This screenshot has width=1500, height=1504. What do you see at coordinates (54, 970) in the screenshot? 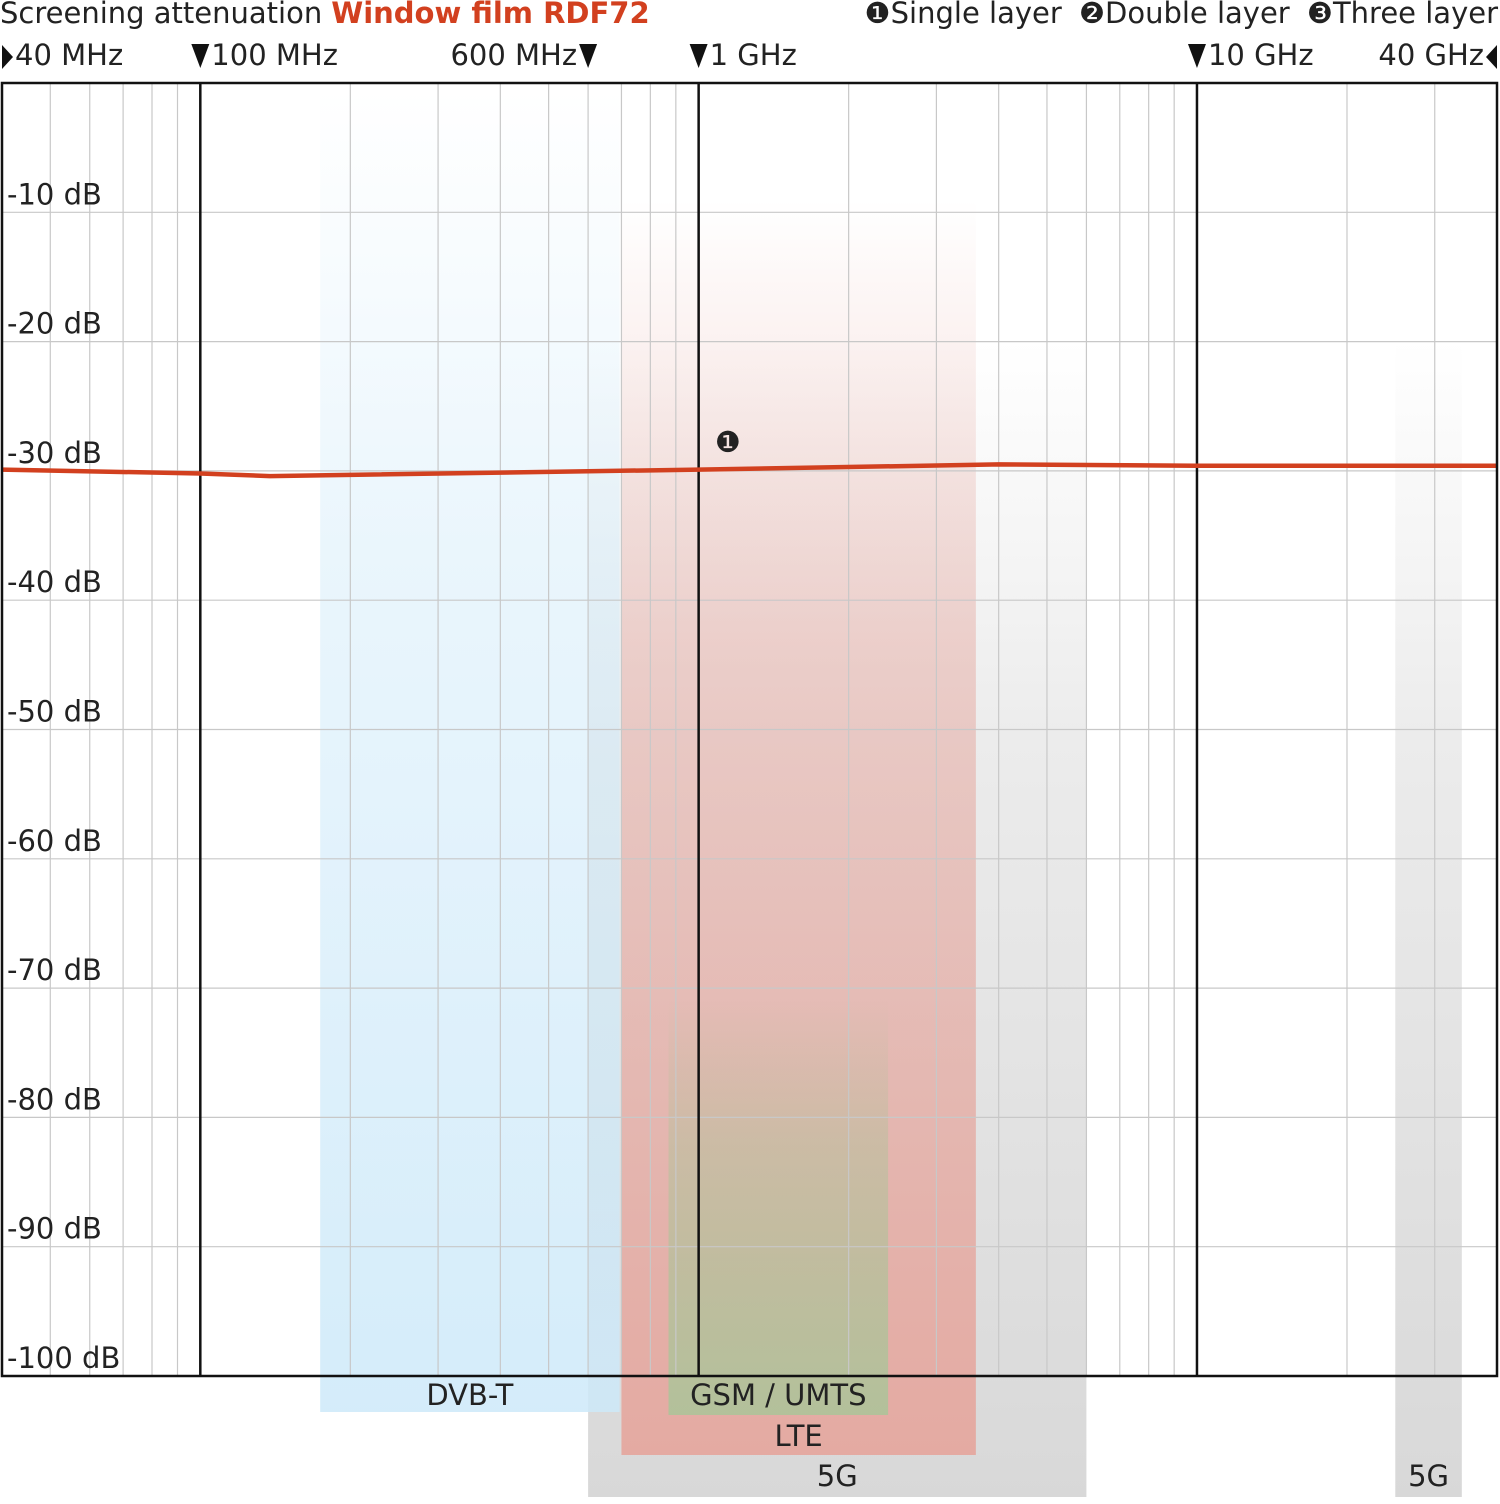
I see `y-tick-label: -70 dB` at bounding box center [54, 970].